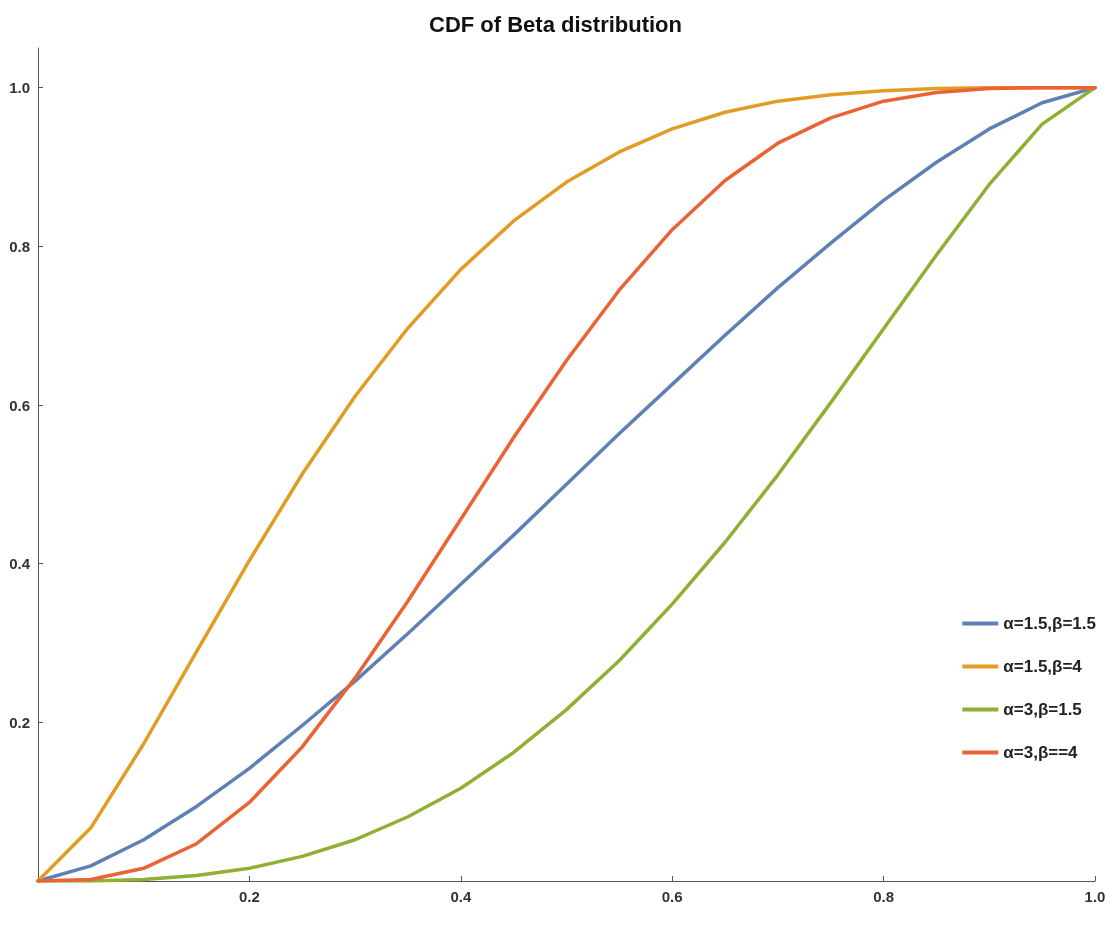  I want to click on y-tick-label: 0.2, so click(19, 722).